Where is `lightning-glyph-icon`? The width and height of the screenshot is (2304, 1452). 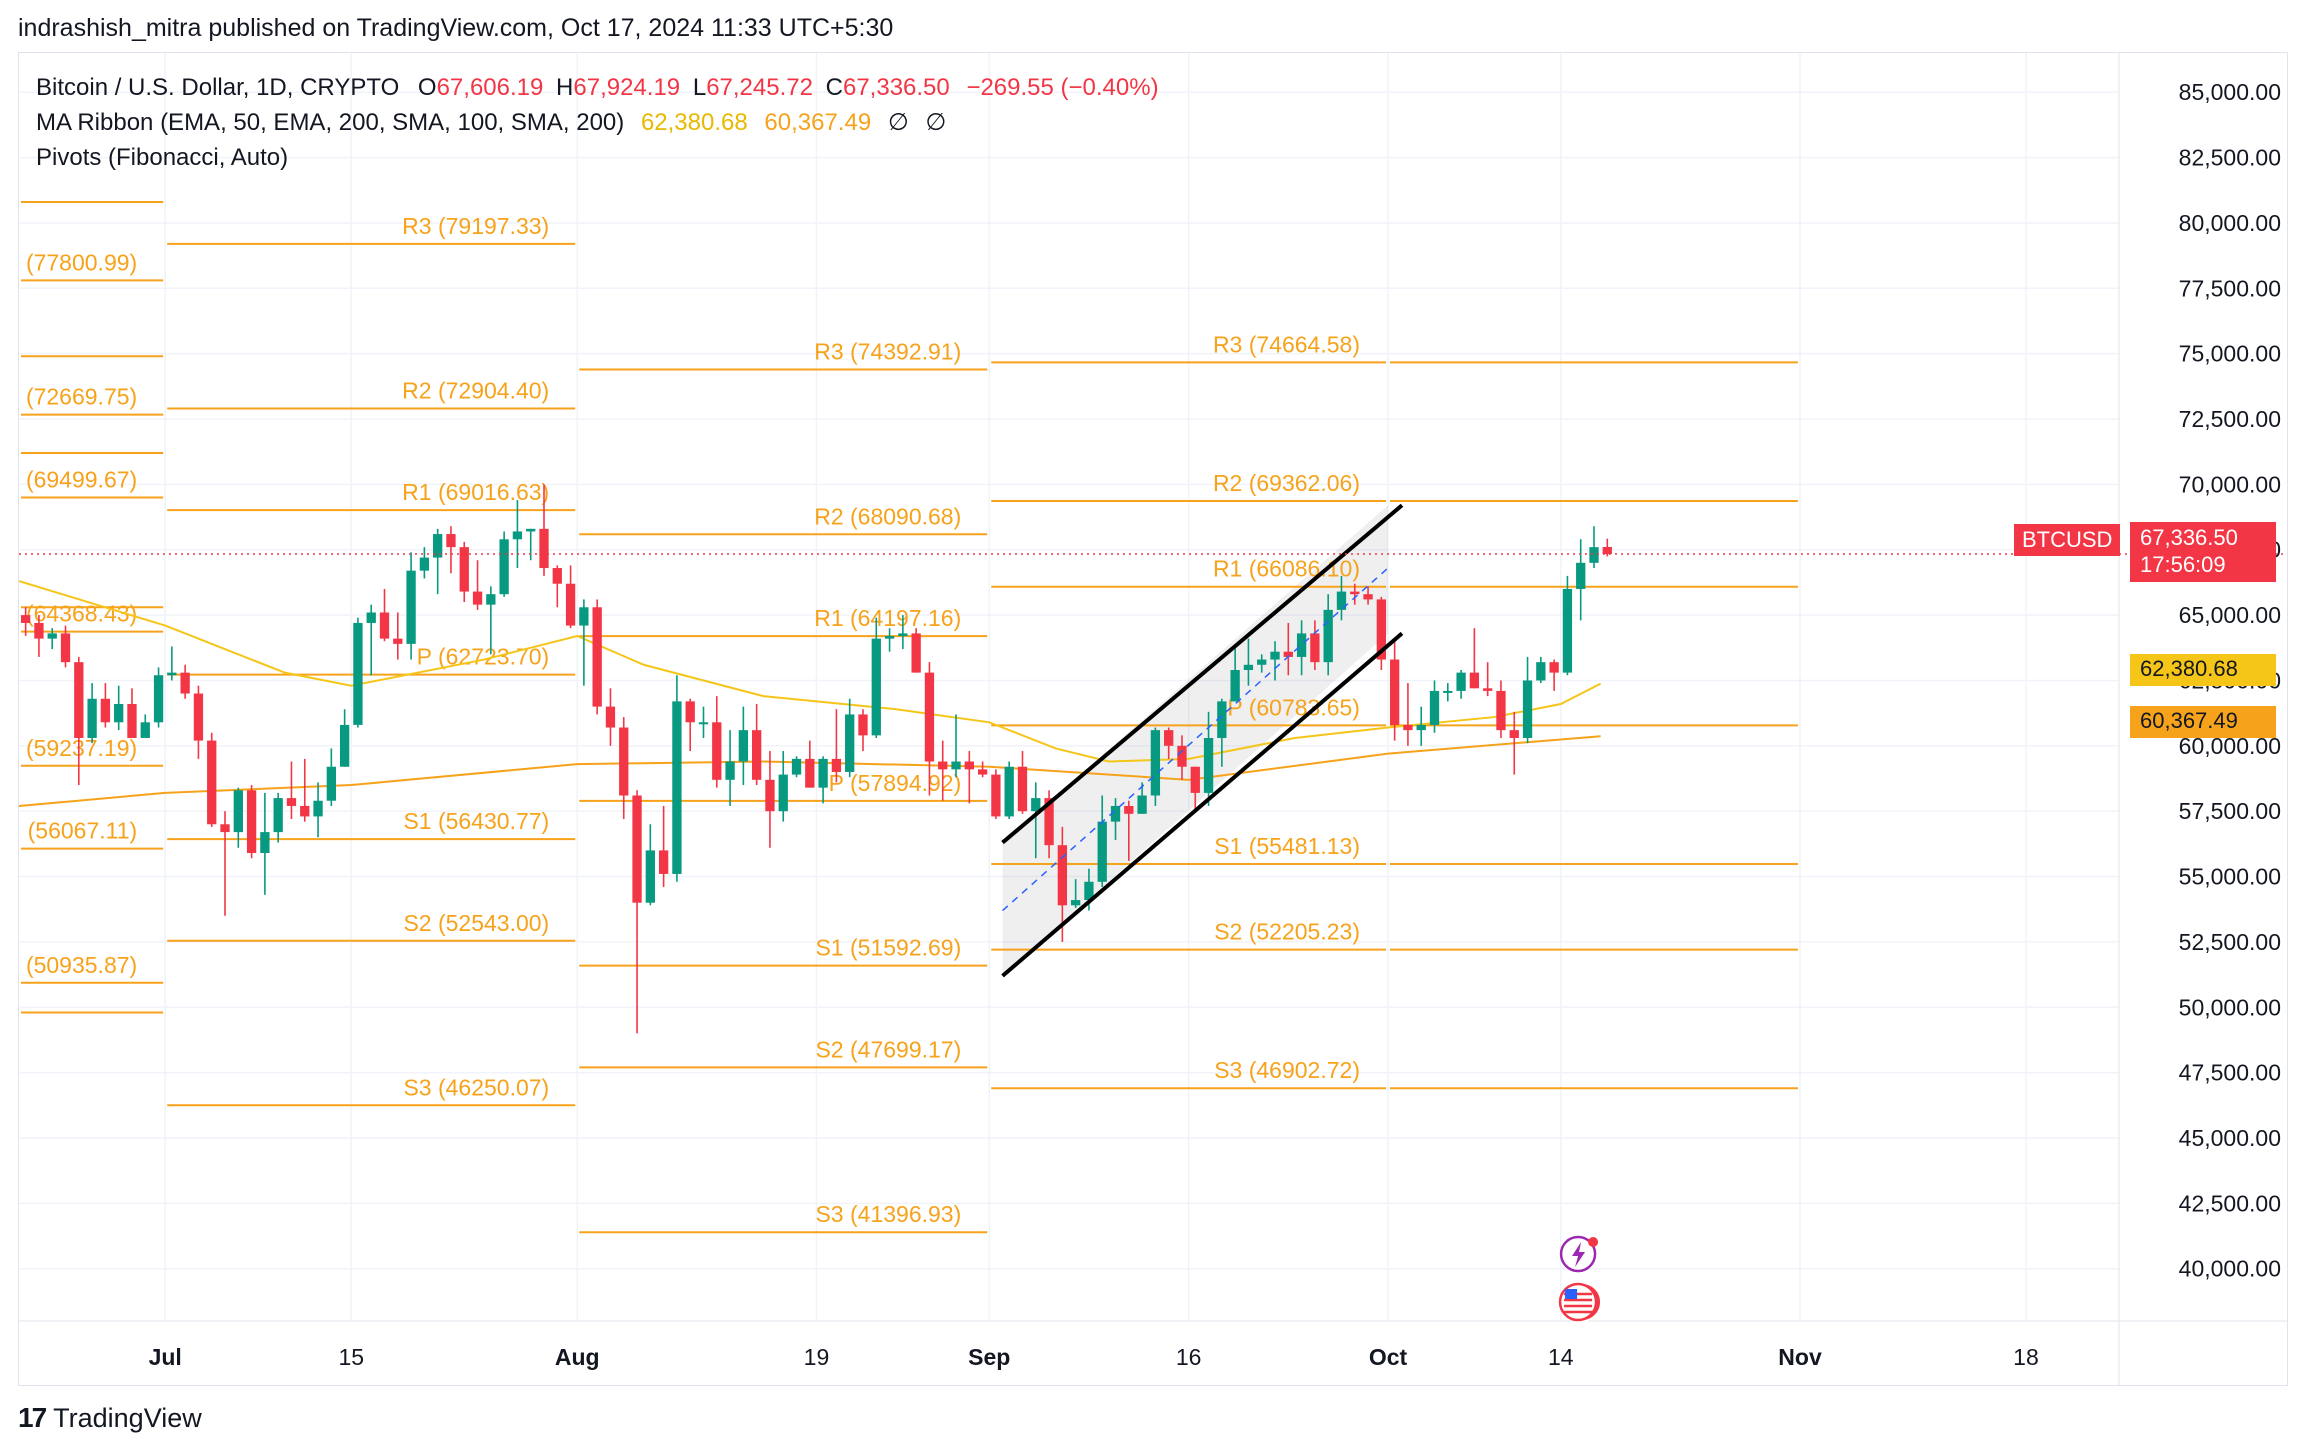
lightning-glyph-icon is located at coordinates (1579, 1254).